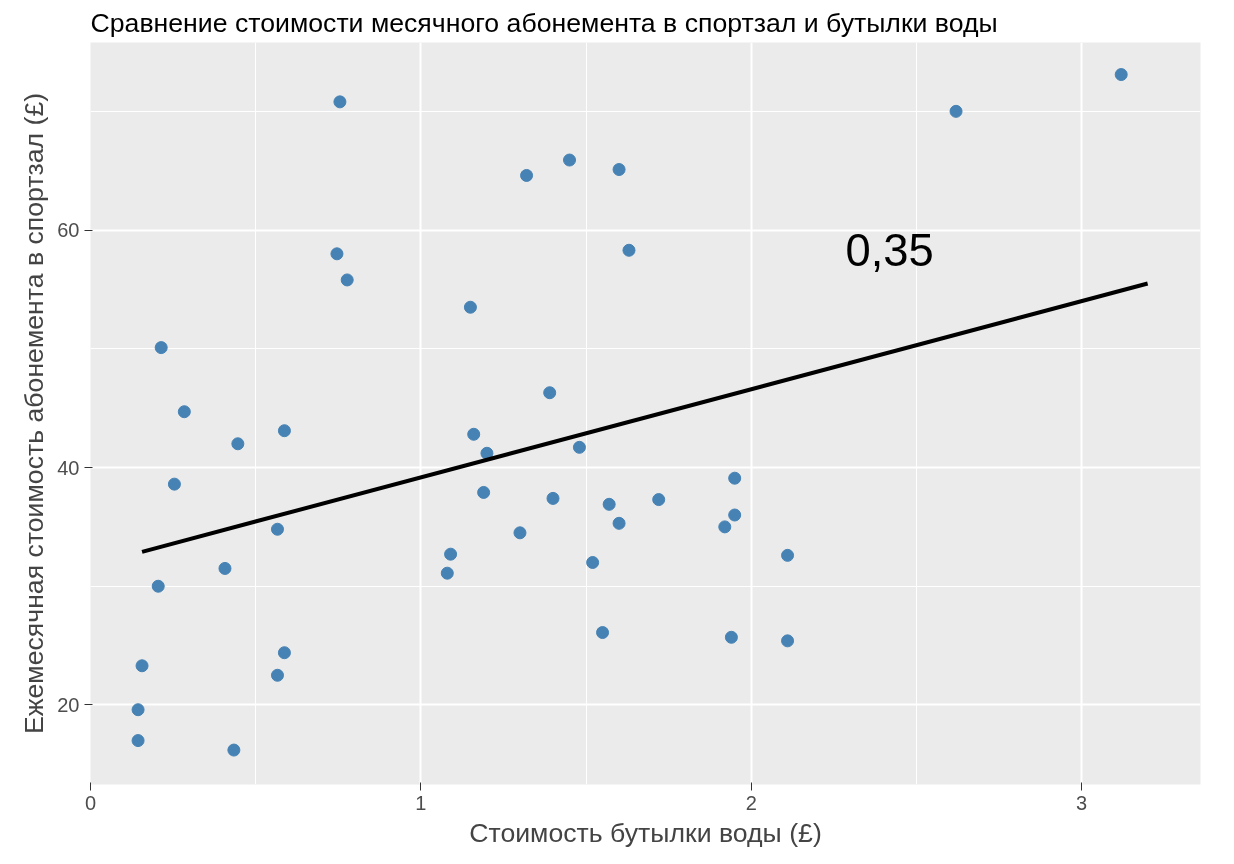 This screenshot has height=864, width=1234. I want to click on y-tick-label: 40, so click(68, 467).